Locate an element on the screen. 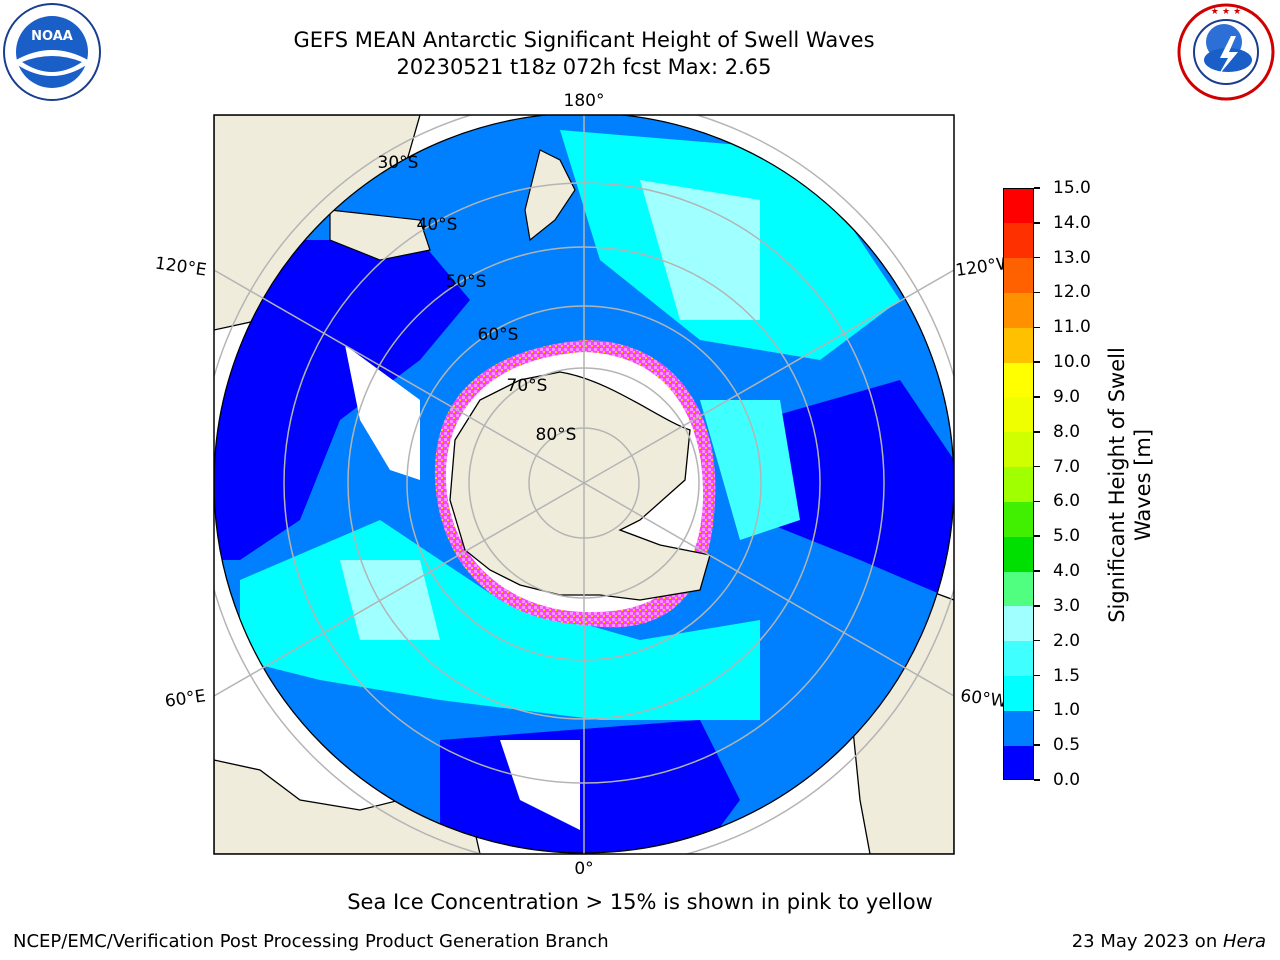  lon-label-upper-left: 120°E is located at coordinates (181, 267).